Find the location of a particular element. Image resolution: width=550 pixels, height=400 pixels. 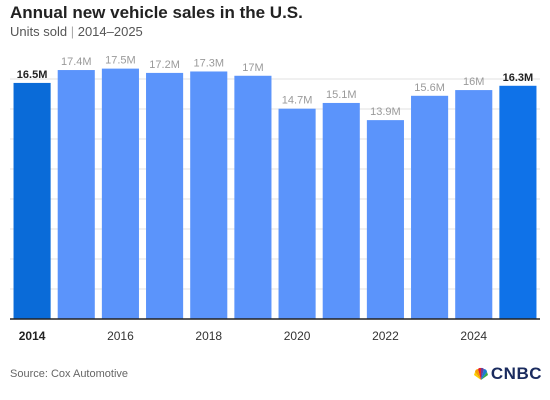

data-label-2016: 17.5M is located at coordinates (120, 61).